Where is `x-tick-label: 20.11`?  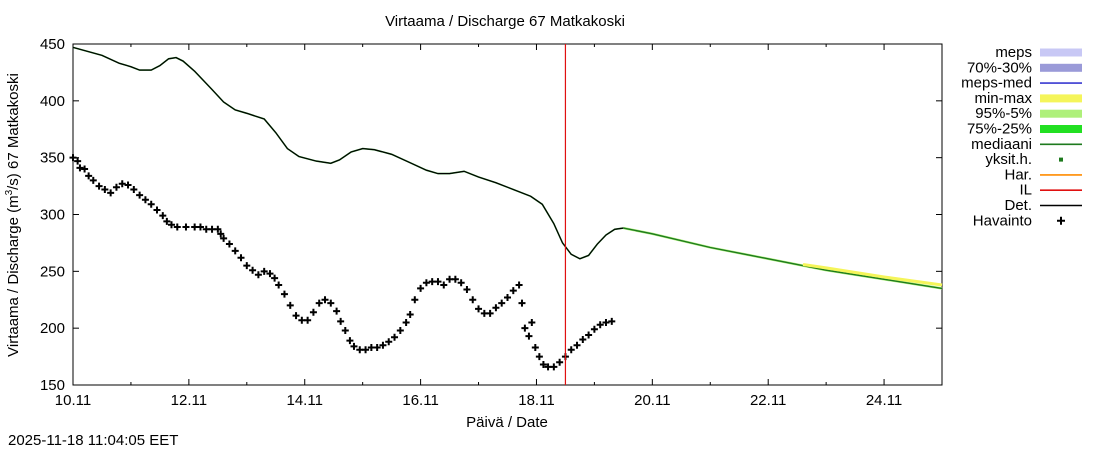
x-tick-label: 20.11 is located at coordinates (652, 400).